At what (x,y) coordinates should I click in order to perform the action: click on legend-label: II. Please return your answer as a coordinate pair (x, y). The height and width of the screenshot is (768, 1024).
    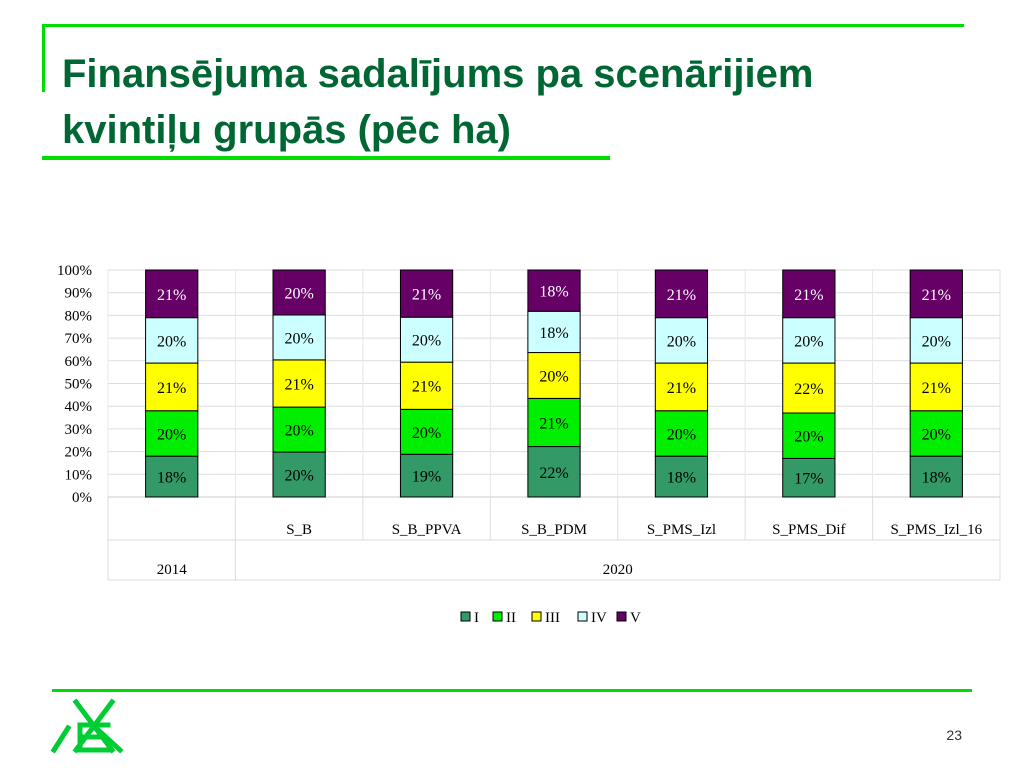
    Looking at the image, I should click on (511, 618).